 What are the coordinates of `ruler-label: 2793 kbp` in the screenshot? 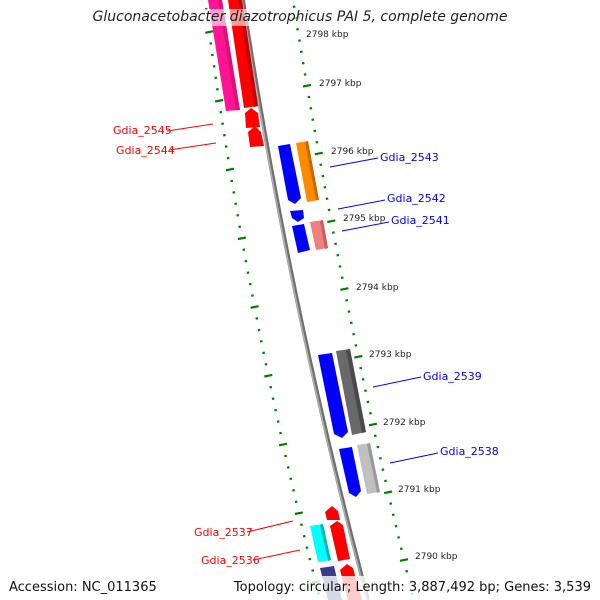 It's located at (390, 355).